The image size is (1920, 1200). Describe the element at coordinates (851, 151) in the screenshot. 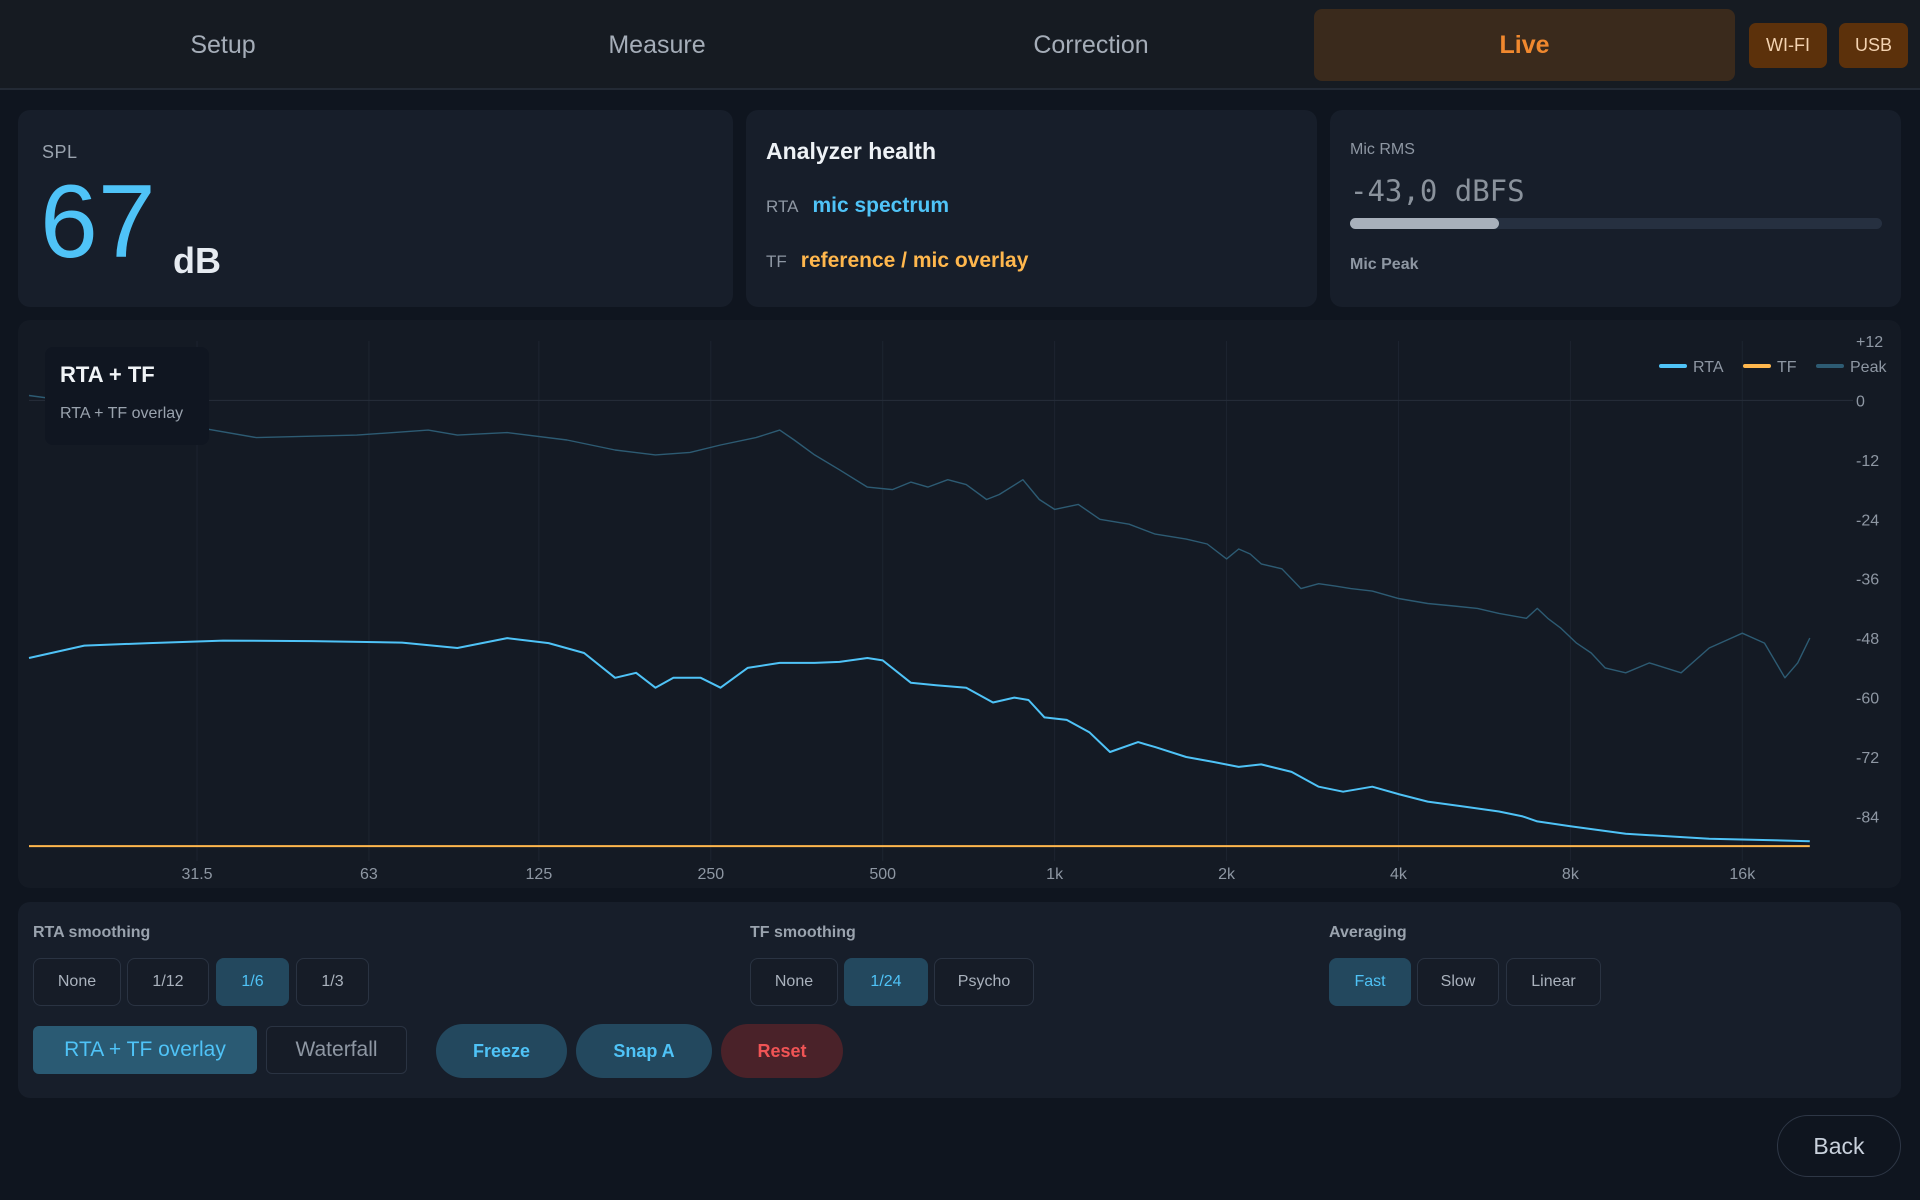

I see `analyzer-health-title: Analyzer health` at that location.